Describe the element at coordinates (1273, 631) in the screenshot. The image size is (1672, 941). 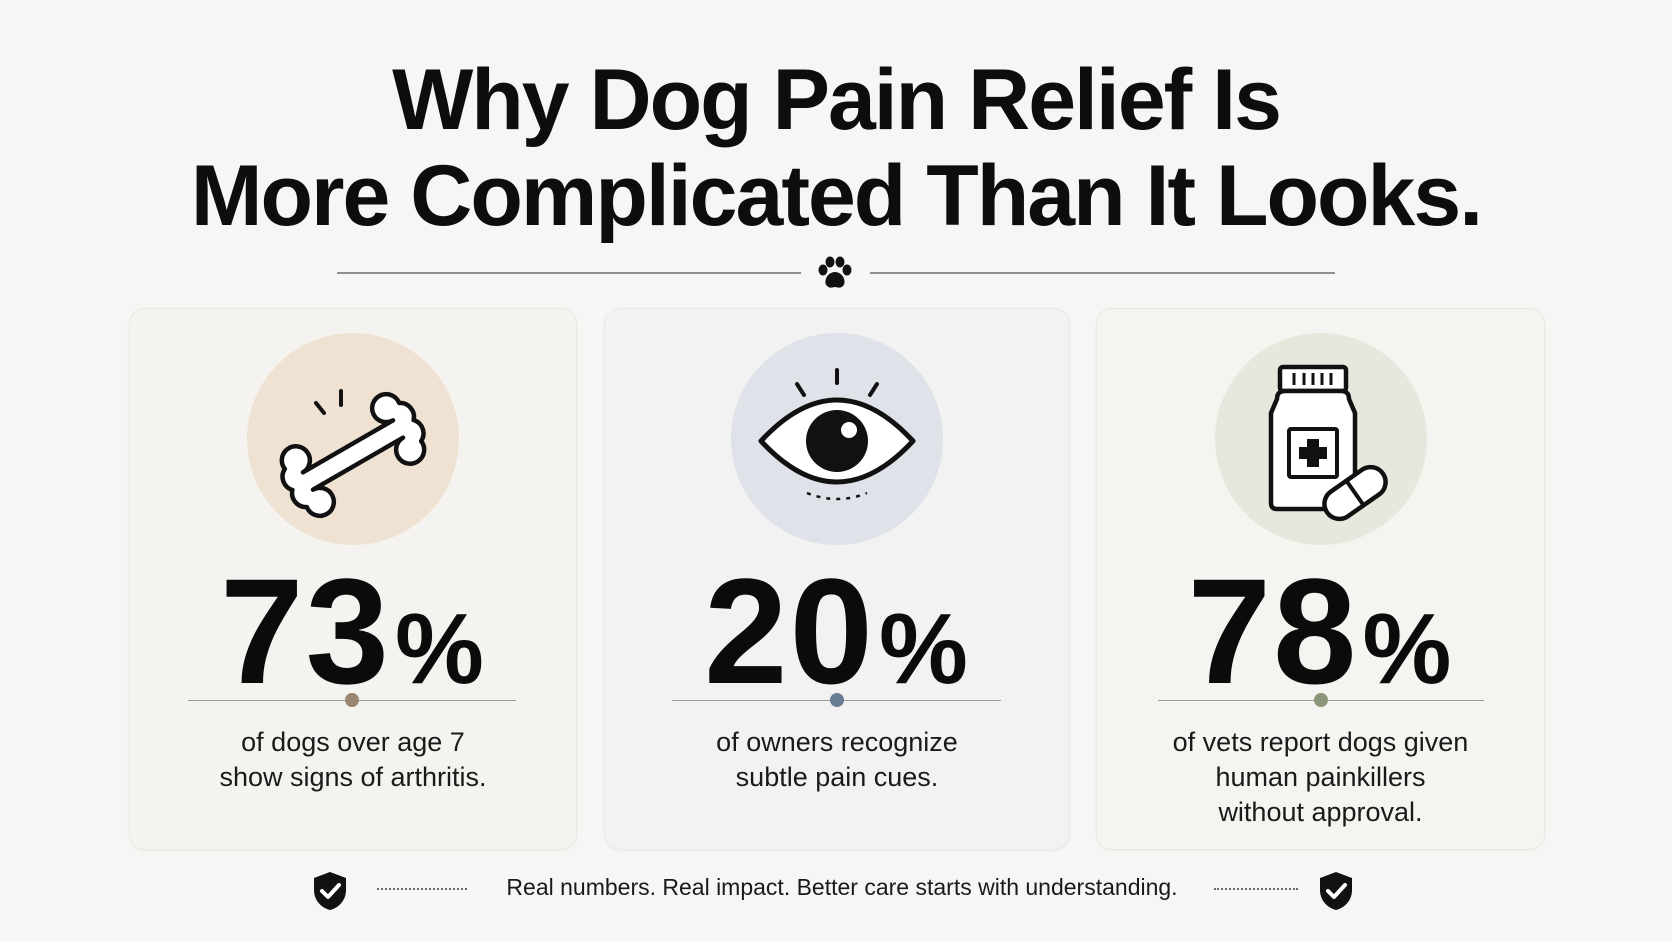
I see `stat-number: 78` at that location.